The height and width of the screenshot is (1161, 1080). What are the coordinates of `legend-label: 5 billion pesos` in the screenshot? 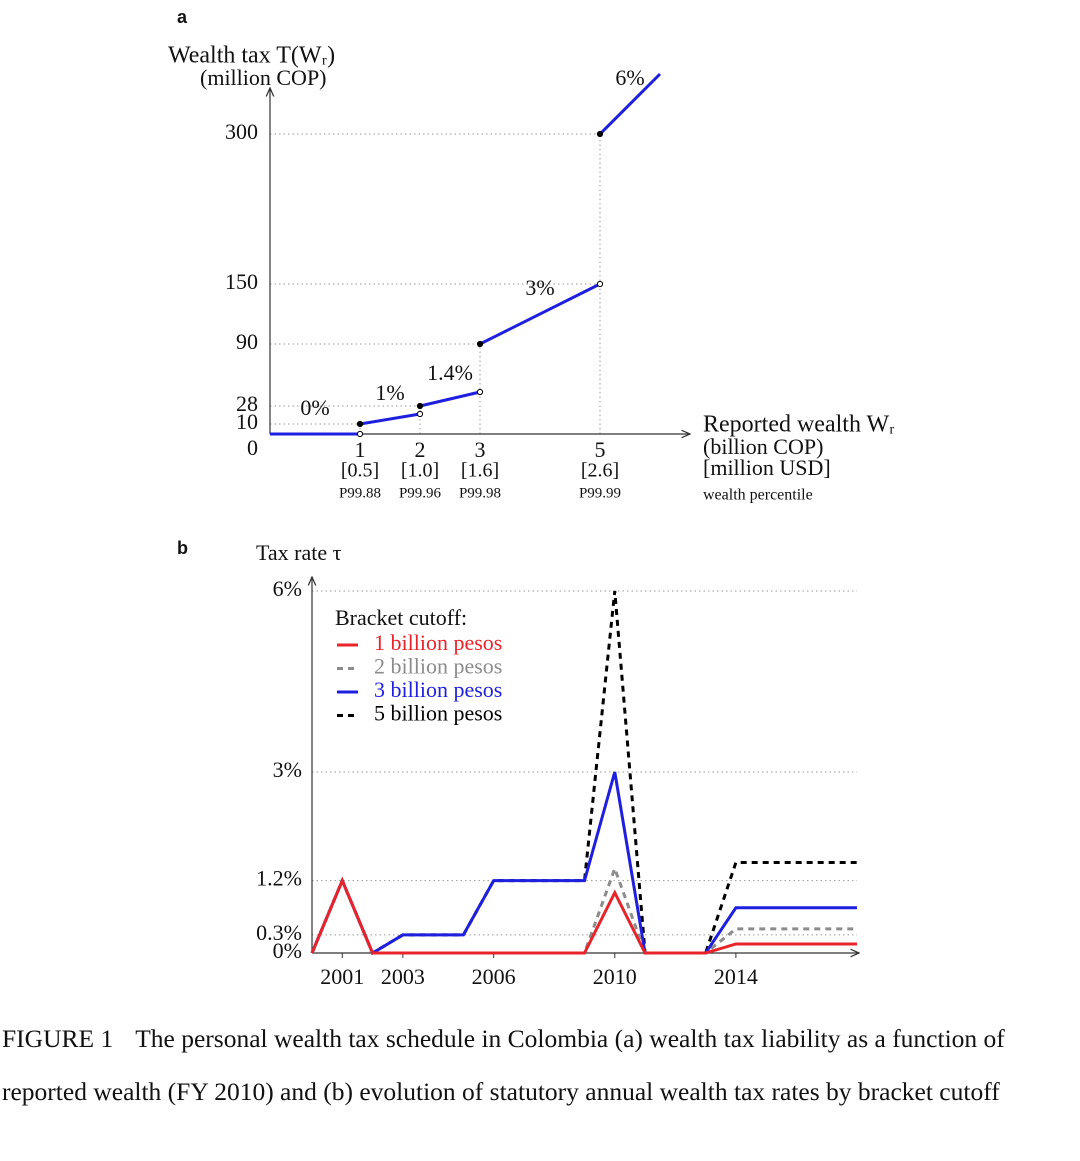 It's located at (438, 713).